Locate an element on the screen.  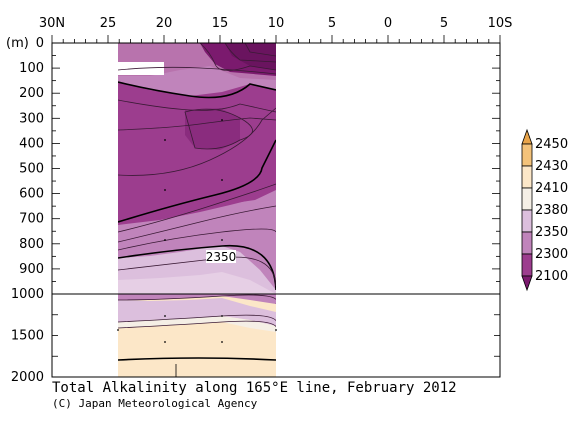
y-tick-label: 800 is located at coordinates (31, 244).